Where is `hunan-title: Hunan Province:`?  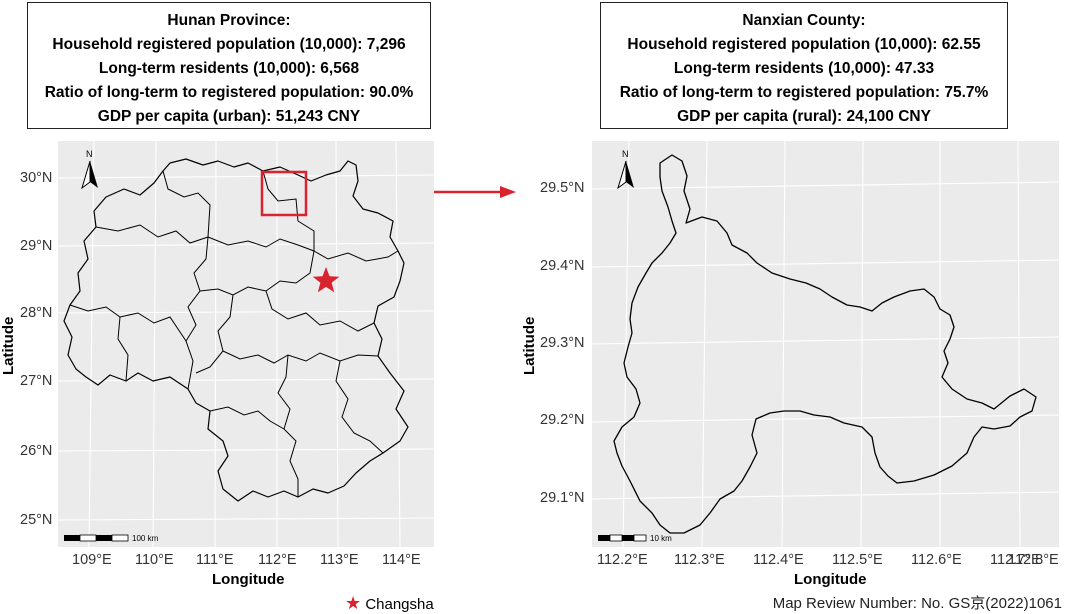 hunan-title: Hunan Province: is located at coordinates (229, 20).